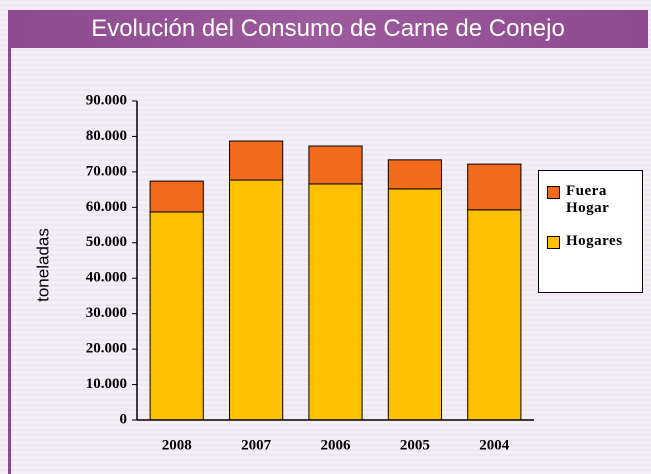  I want to click on legend-label: Hogares, so click(594, 241).